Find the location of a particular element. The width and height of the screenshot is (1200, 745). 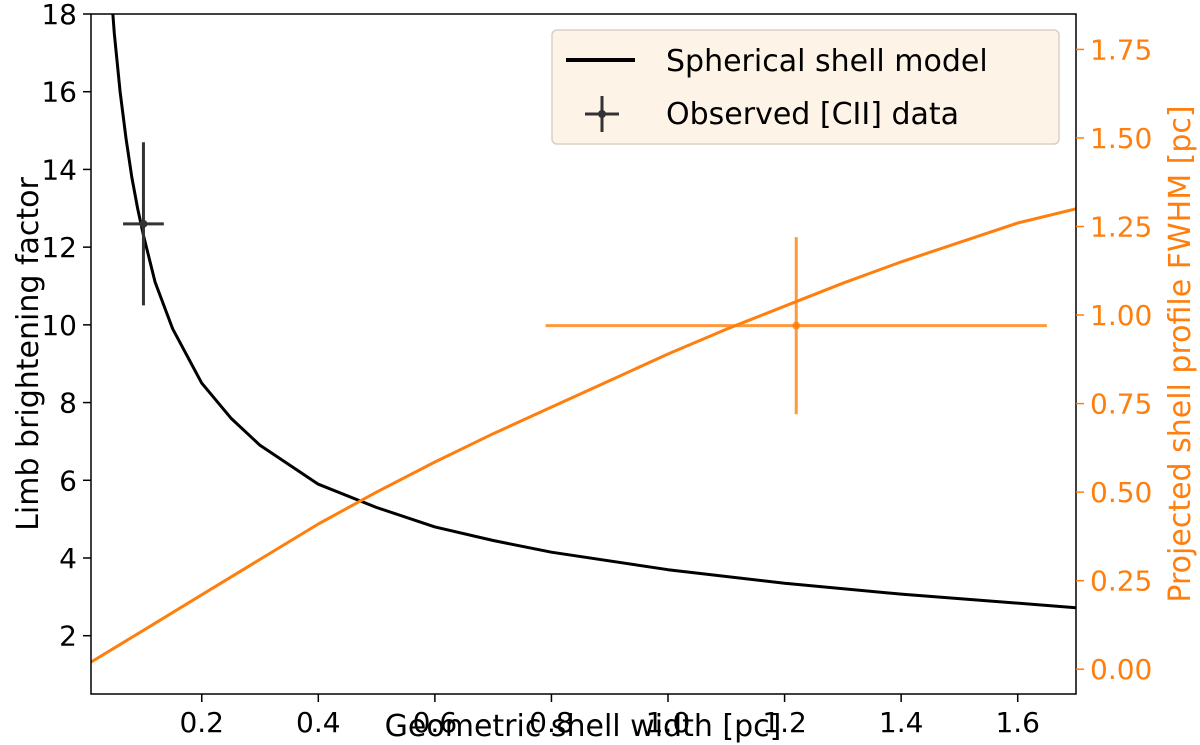

right-y-axis-label: Projected shell profile FWHM [pc] is located at coordinates (1180, 353).